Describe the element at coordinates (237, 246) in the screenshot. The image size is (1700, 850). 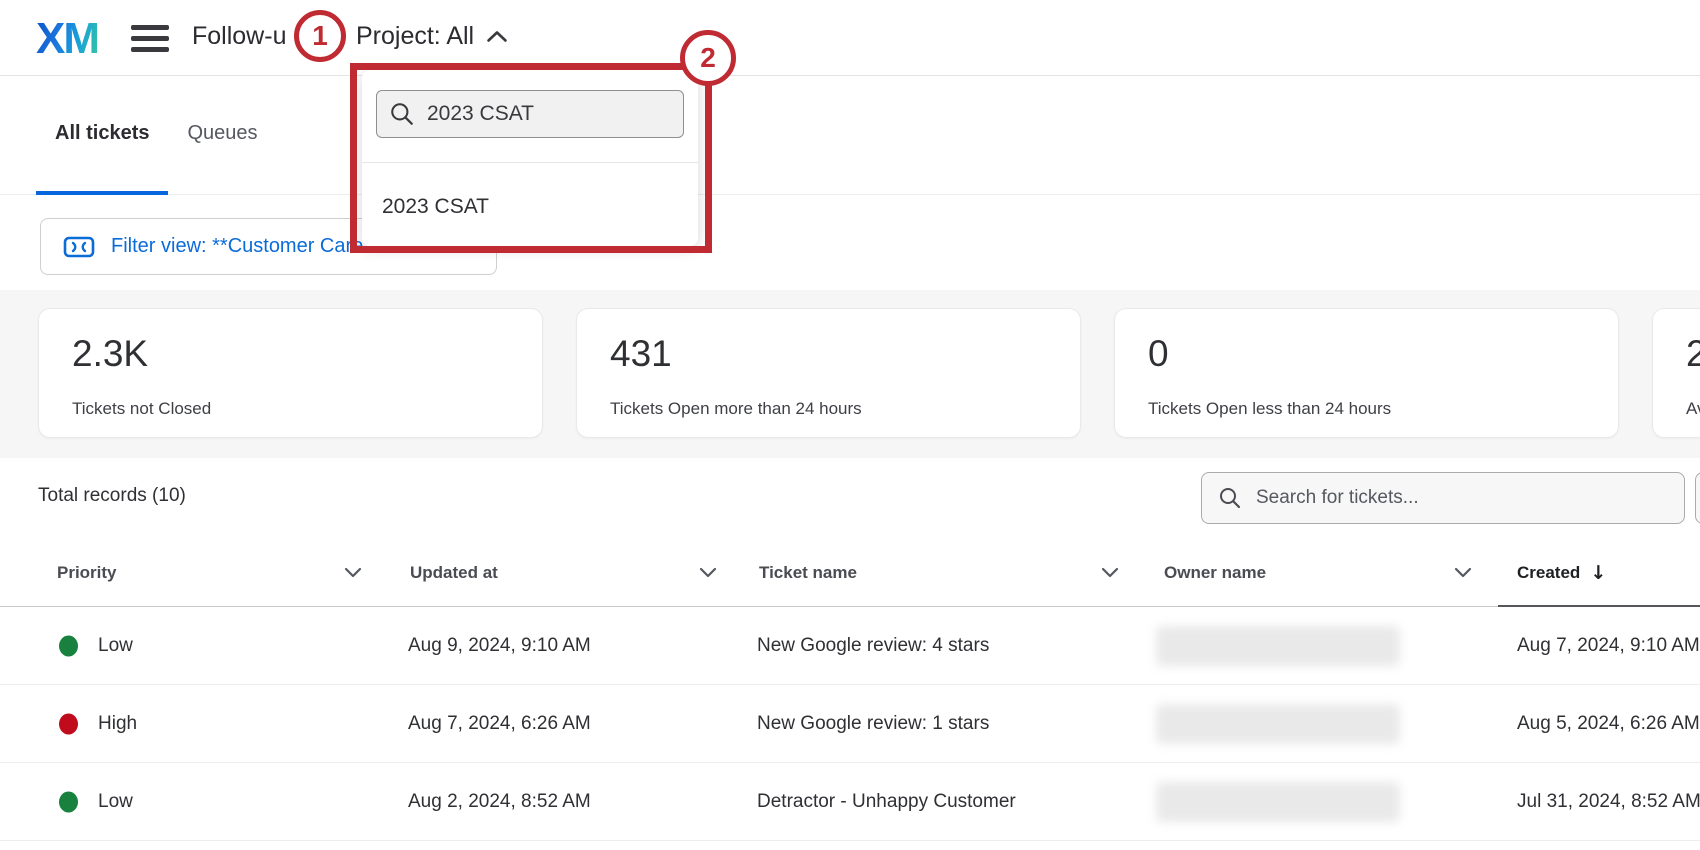
I see `filter-view-label: Filter view: **Customer Care` at that location.